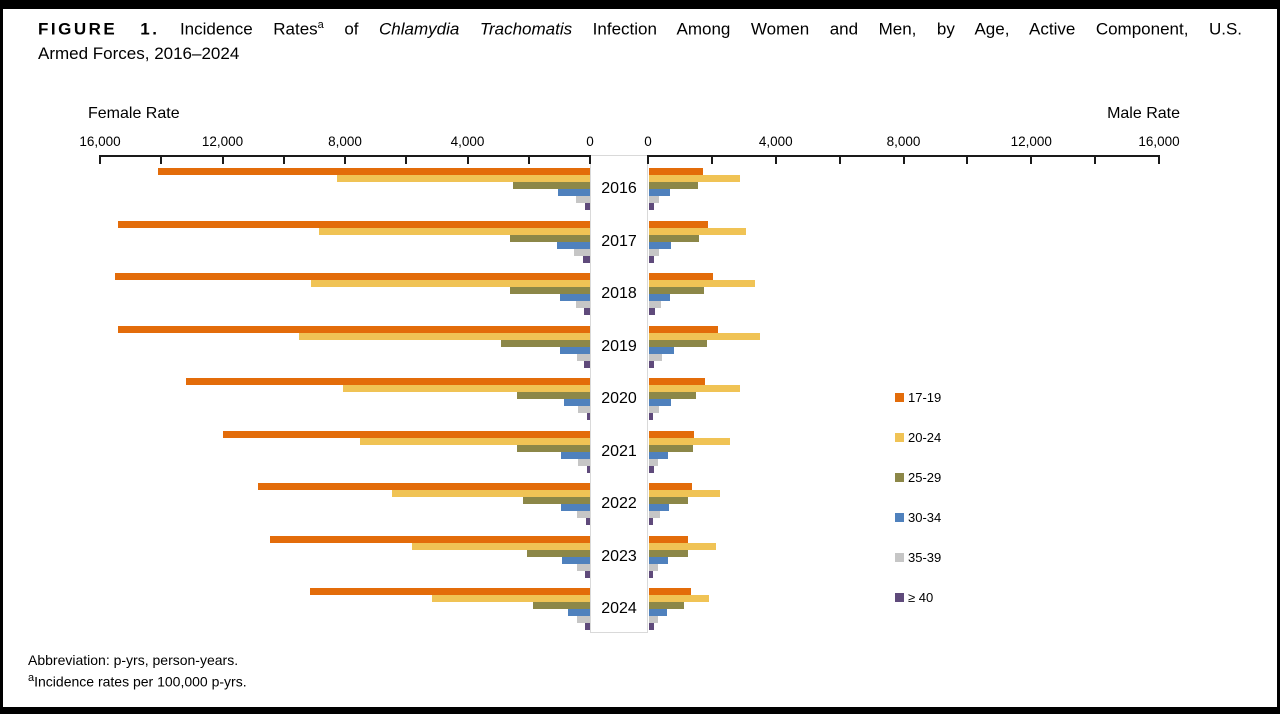 This screenshot has height=714, width=1280. I want to click on legend-label: 35-39, so click(925, 557).